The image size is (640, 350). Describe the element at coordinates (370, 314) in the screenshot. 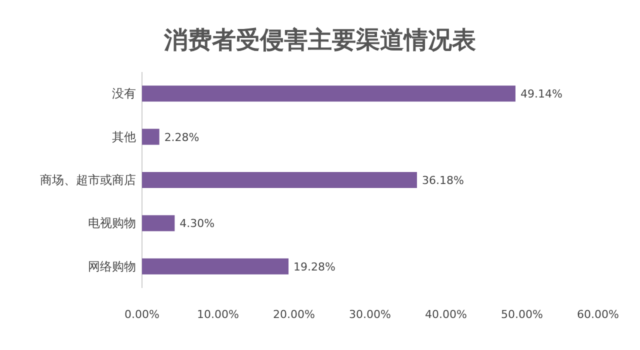

I see `x-tick-label: 30.00%` at that location.